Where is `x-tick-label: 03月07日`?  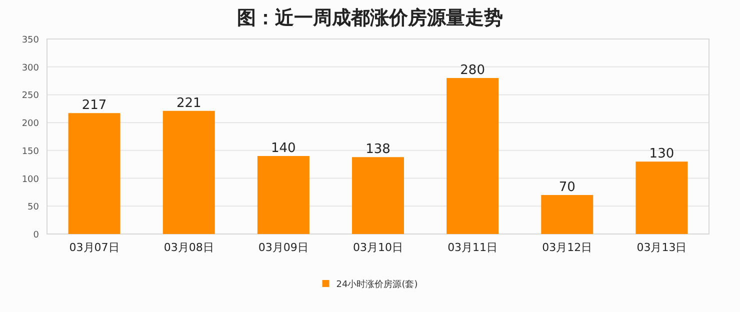
x-tick-label: 03月07日 is located at coordinates (94, 247).